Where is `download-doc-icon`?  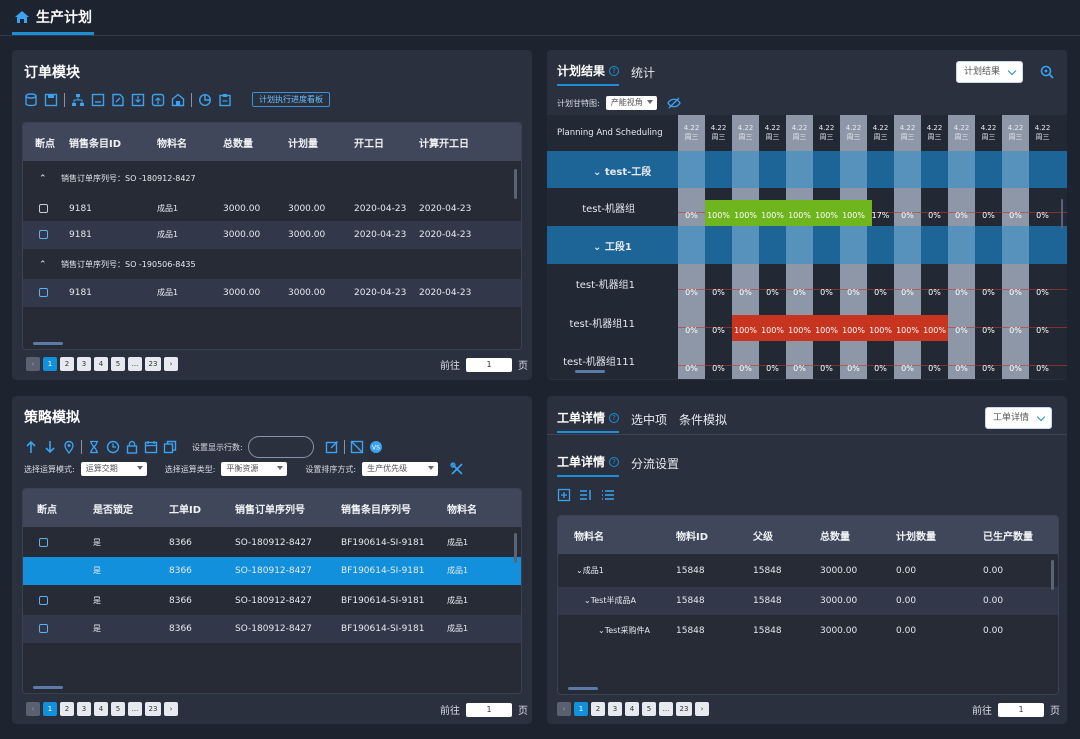 download-doc-icon is located at coordinates (138, 100).